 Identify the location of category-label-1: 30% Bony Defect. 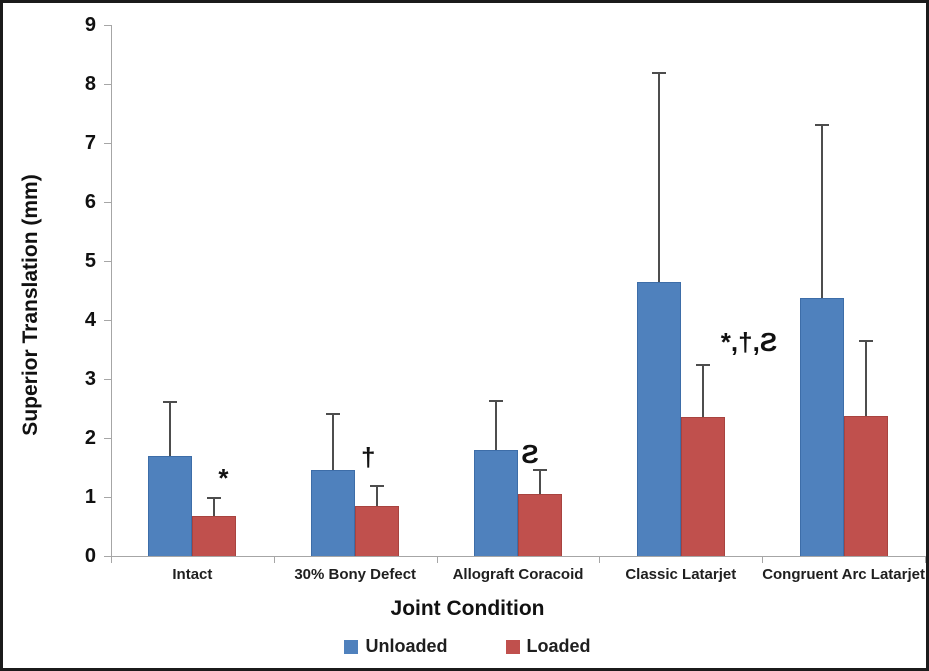
(355, 574).